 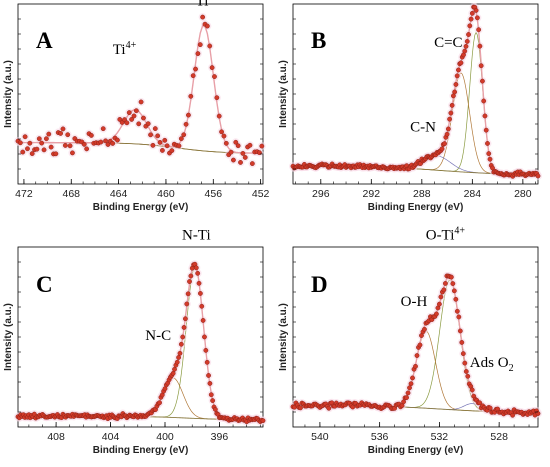 What do you see at coordinates (422, 194) in the screenshot?
I see `x-tick-label: 288` at bounding box center [422, 194].